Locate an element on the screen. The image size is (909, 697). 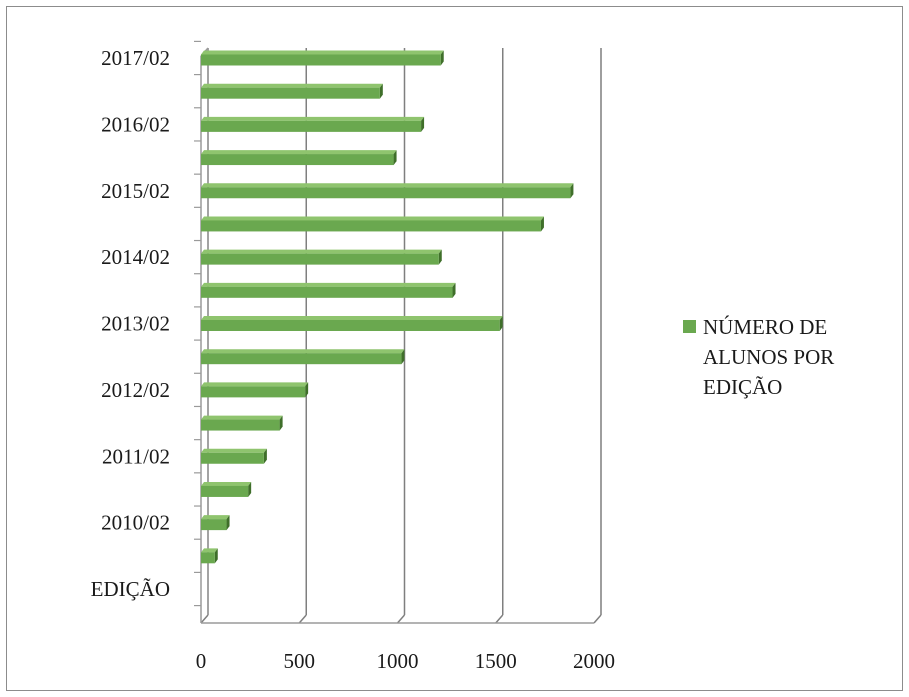
y-tick-label: 2017/02 is located at coordinates (135, 58).